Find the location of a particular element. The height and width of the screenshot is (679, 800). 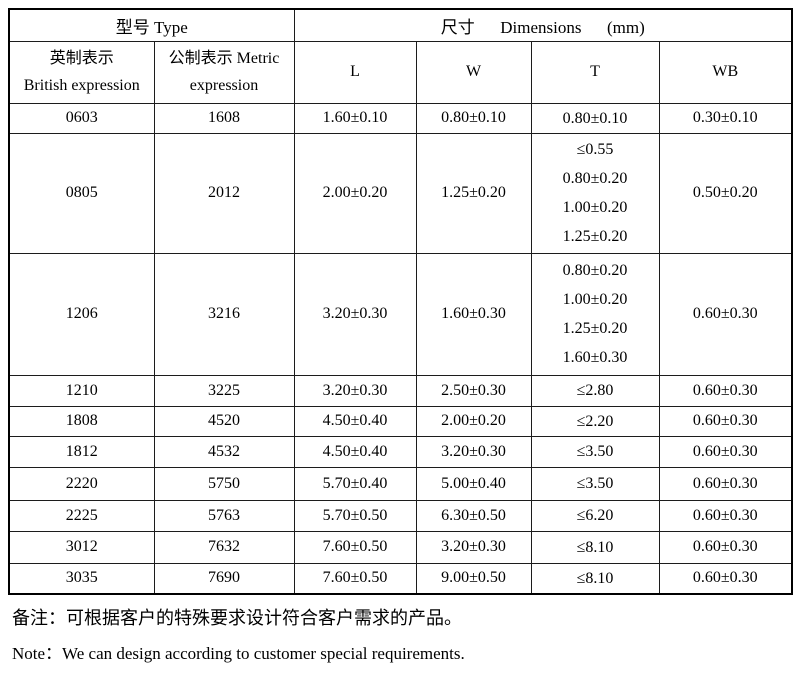

cell-metric-code: 1608 is located at coordinates (224, 118).